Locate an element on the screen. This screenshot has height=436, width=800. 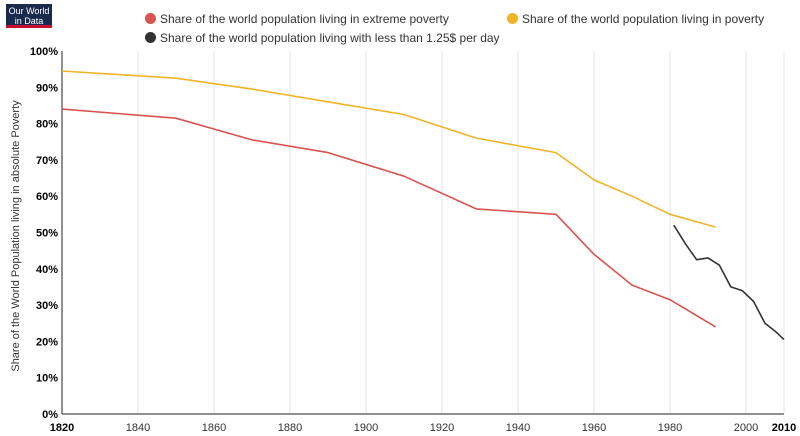
y-tick-label: 40% is located at coordinates (47, 270).